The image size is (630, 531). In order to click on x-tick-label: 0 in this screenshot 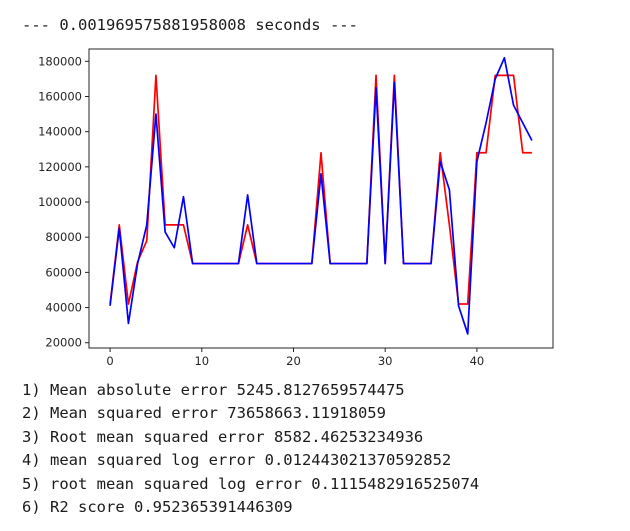, I will do `click(109, 361)`.